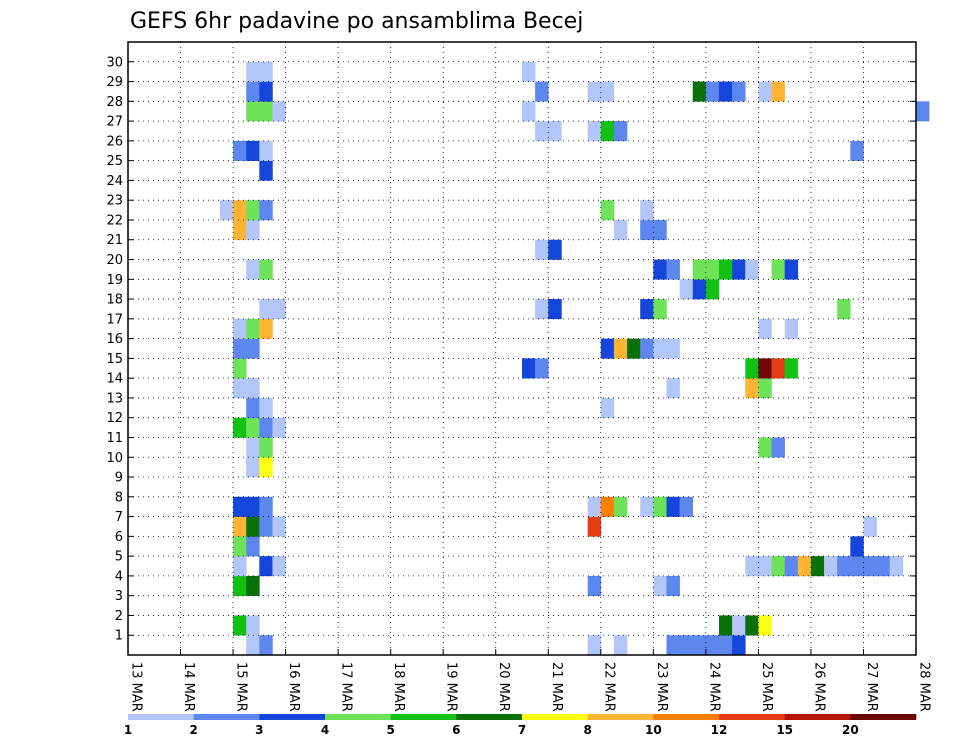 The image size is (960, 742). Describe the element at coordinates (719, 730) in the screenshot. I see `colorbar-label: 12` at that location.